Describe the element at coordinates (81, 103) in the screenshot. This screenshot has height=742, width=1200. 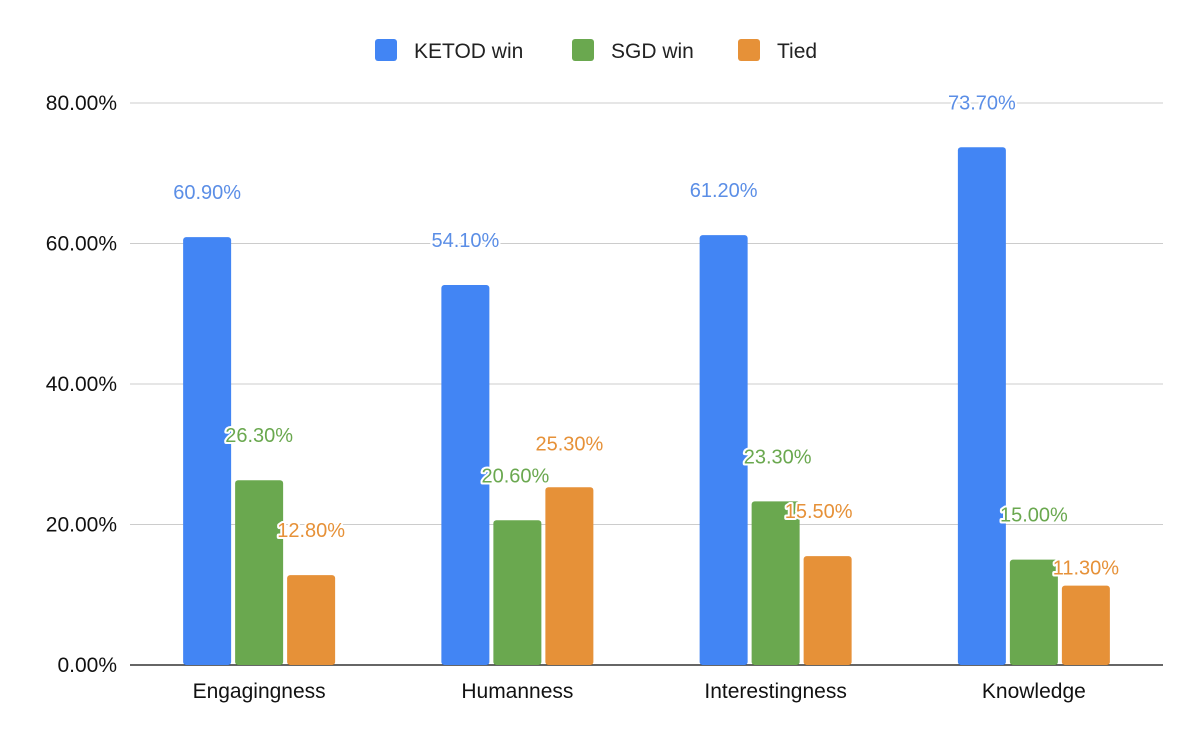
I see `y-tick-label: 80.00%` at that location.